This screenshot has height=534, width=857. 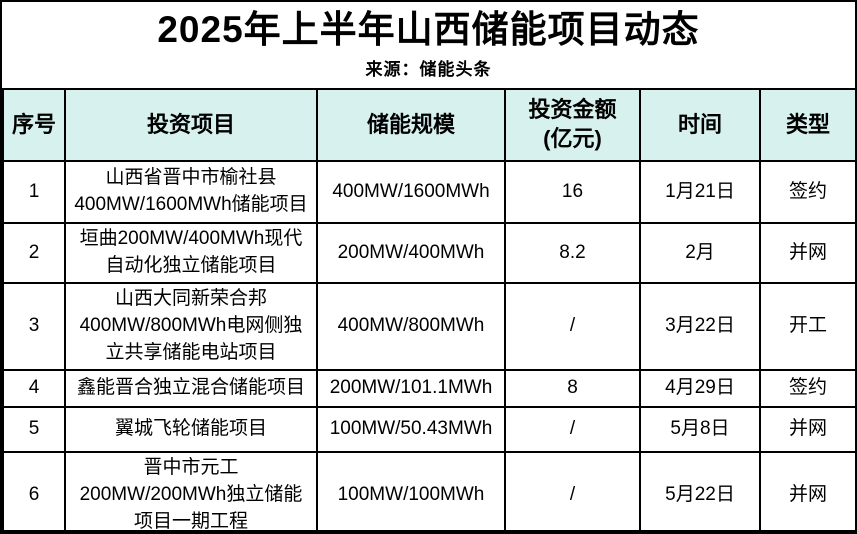 What do you see at coordinates (700, 125) in the screenshot?
I see `header-time: 时间` at bounding box center [700, 125].